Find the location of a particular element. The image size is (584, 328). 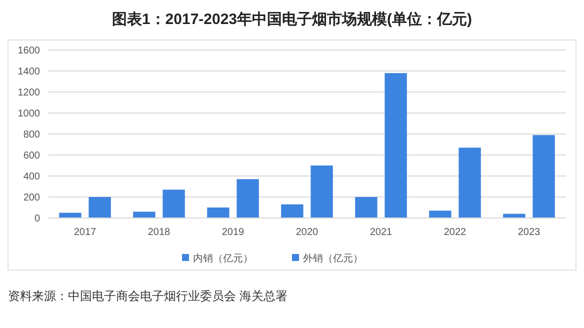

y-tick-label: 1000 is located at coordinates (29, 114).